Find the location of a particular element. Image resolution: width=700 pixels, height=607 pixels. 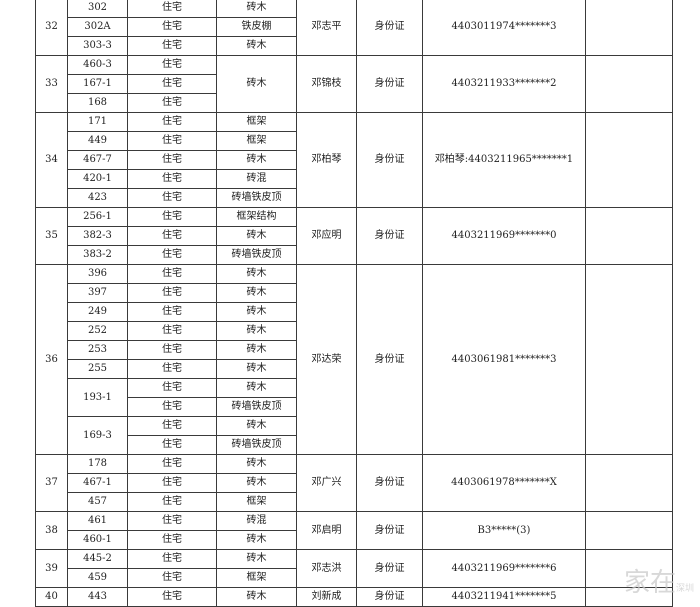

table-row: 420-1 住宅 砖混 is located at coordinates (354, 179).